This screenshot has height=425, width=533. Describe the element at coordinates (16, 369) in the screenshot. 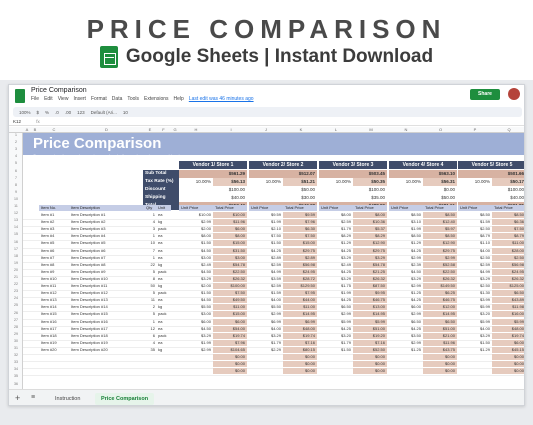

I see `row-header: 34` at that location.